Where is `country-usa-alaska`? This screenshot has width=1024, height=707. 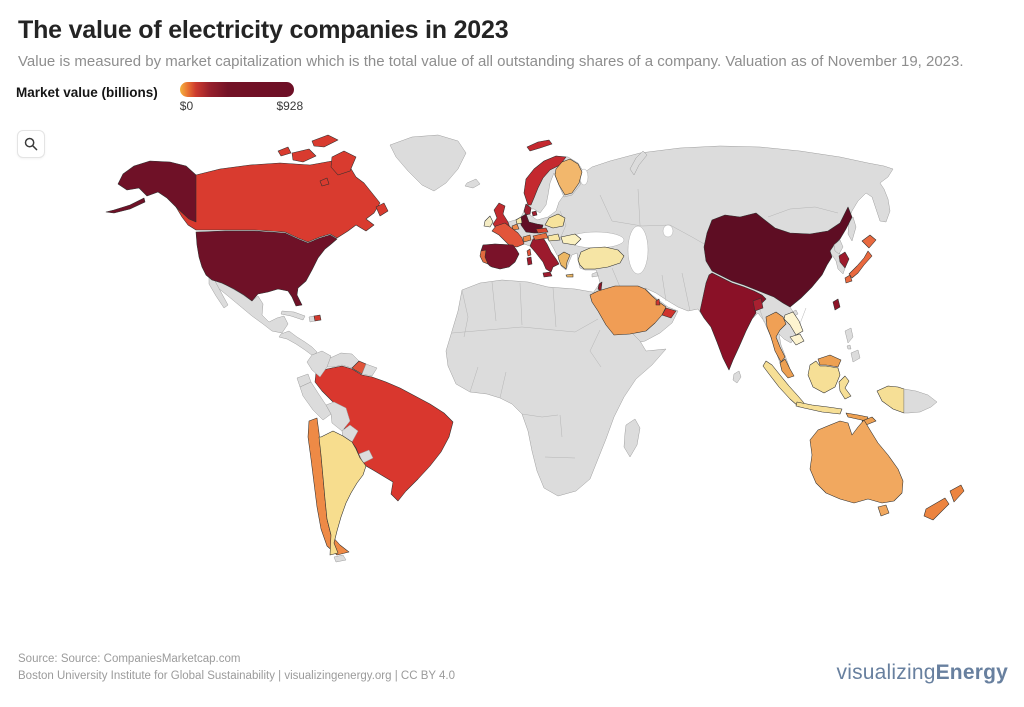 country-usa-alaska is located at coordinates (157, 191).